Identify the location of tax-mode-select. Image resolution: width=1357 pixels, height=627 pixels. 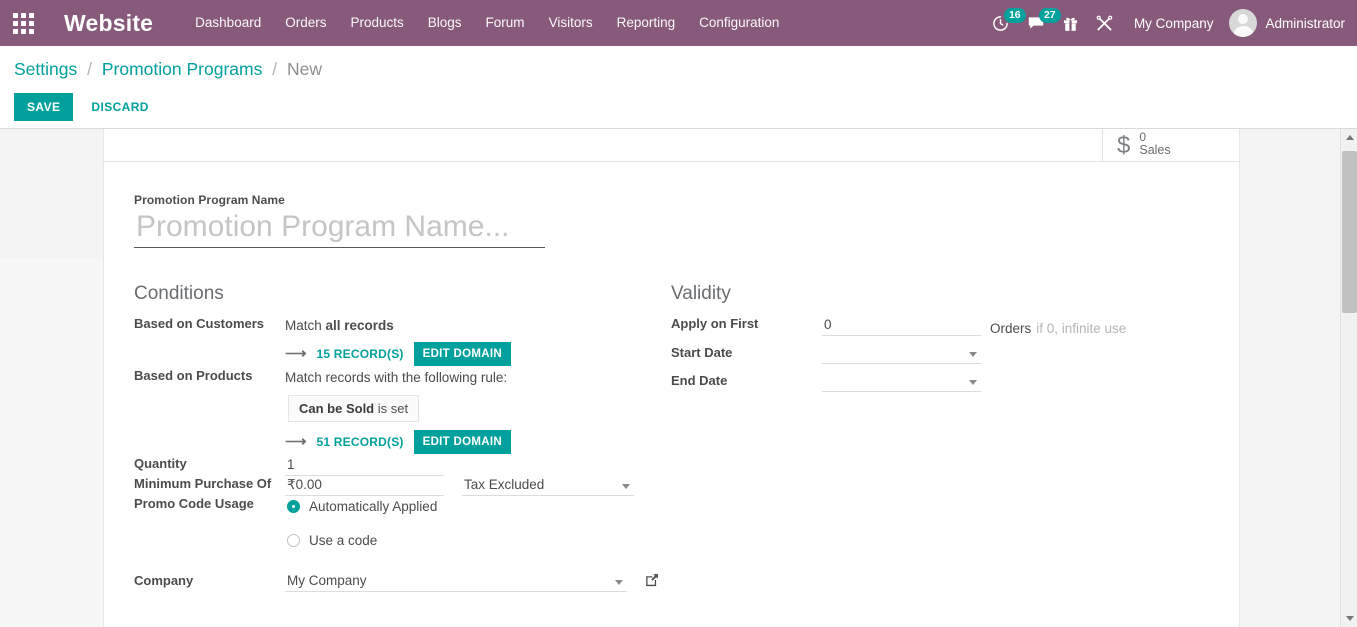
(548, 486).